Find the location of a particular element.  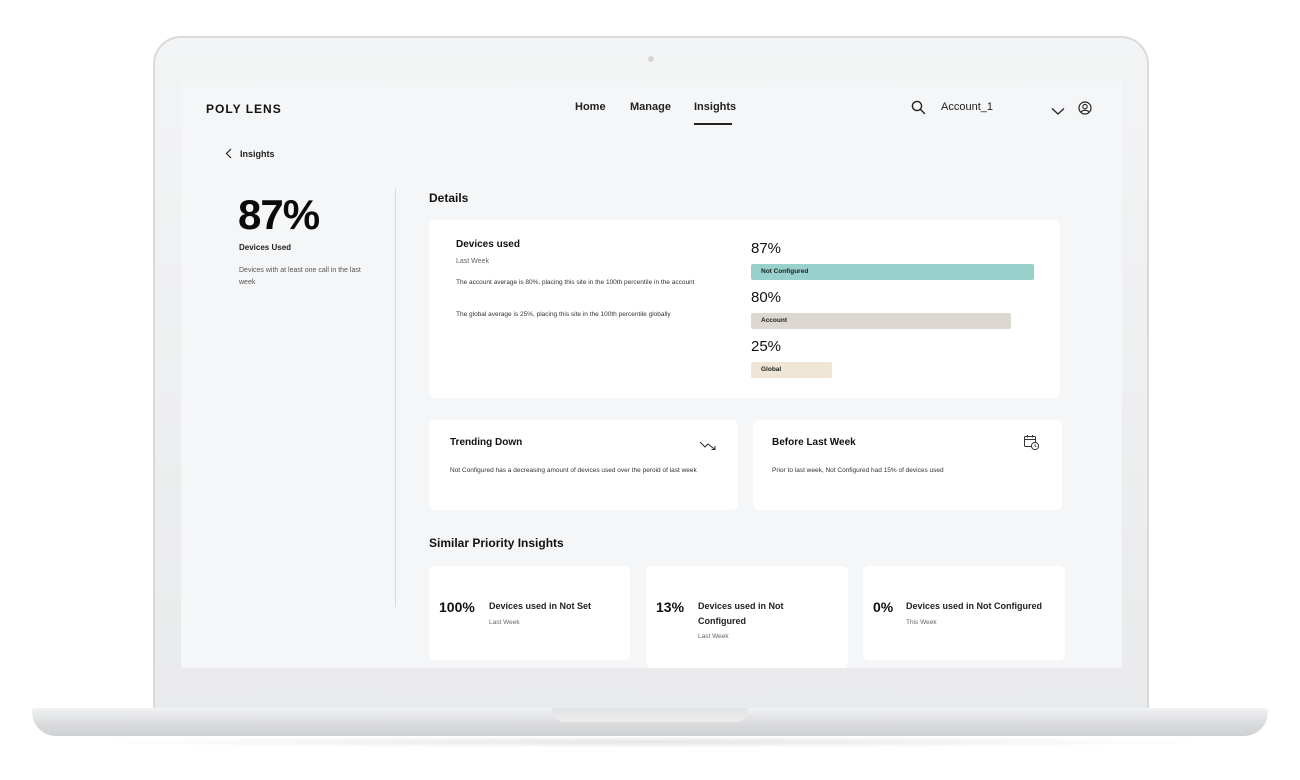

summary-label: Devices Used is located at coordinates (265, 247).